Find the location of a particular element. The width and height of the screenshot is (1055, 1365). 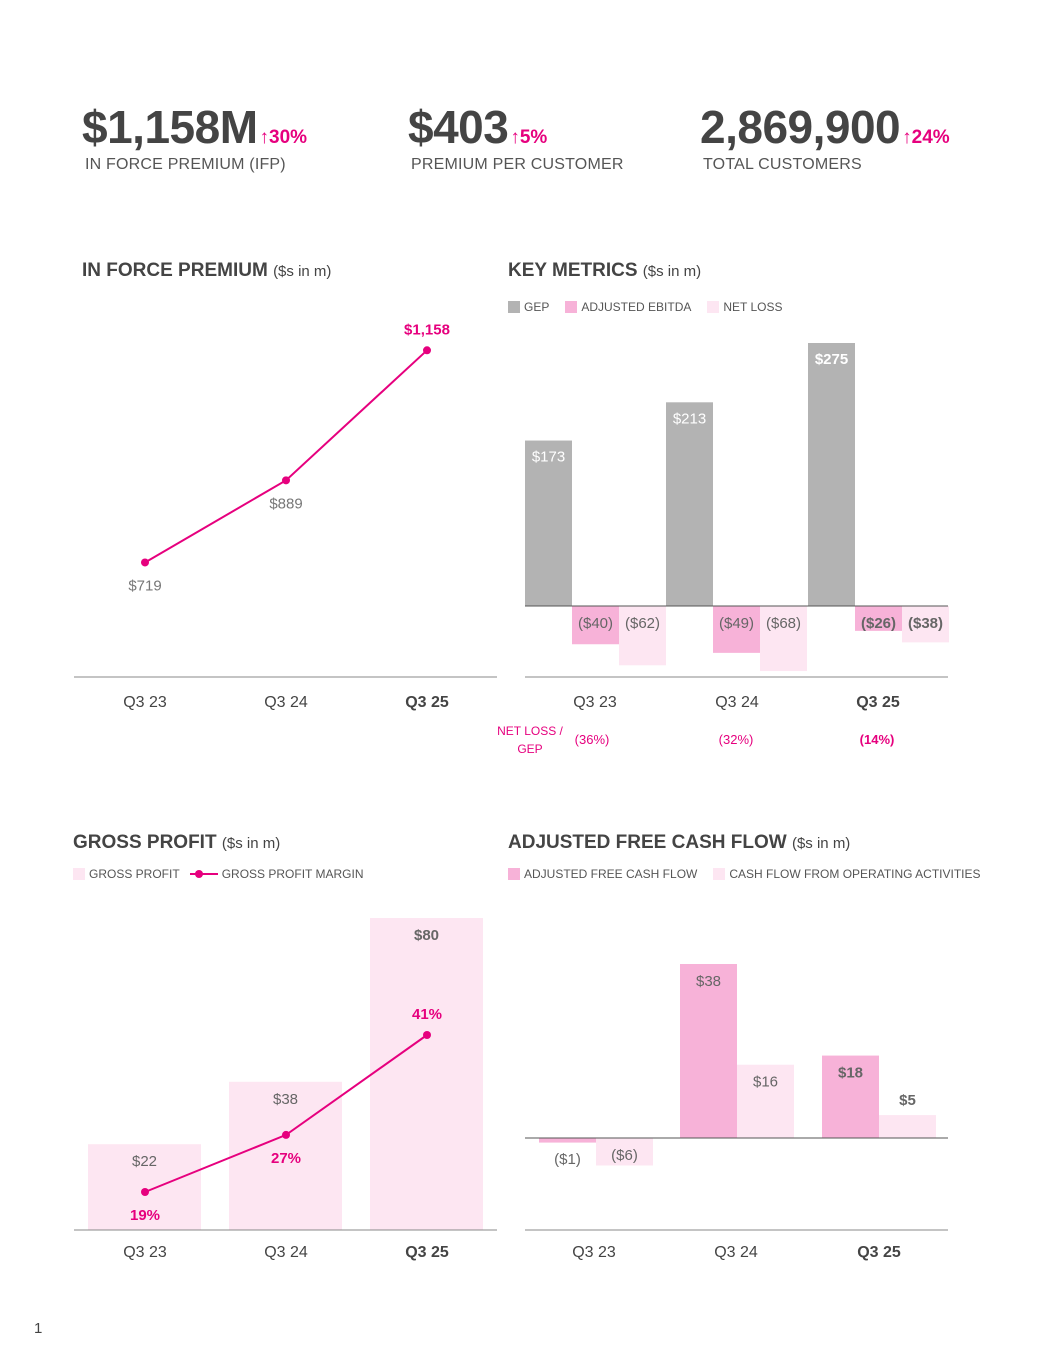

legend-item-net-loss: NET LOSS is located at coordinates (745, 307).